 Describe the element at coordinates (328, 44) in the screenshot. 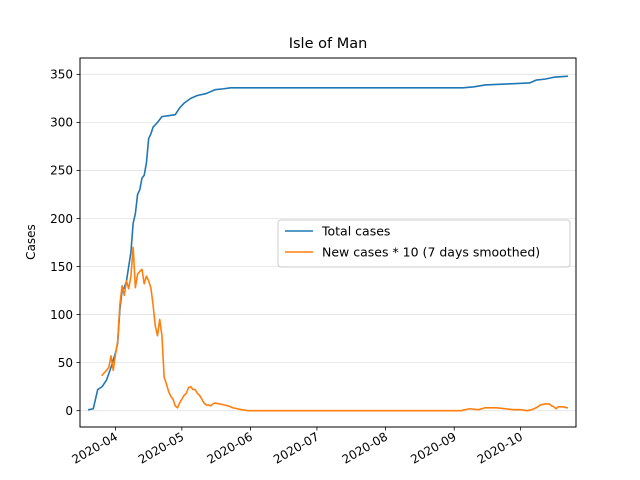

I see `chart-title: Isle of Man` at that location.